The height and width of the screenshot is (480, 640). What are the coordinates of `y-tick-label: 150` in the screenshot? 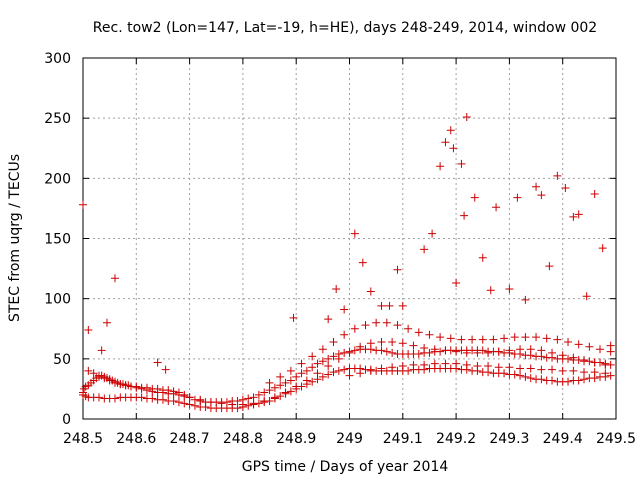 It's located at (57, 240).